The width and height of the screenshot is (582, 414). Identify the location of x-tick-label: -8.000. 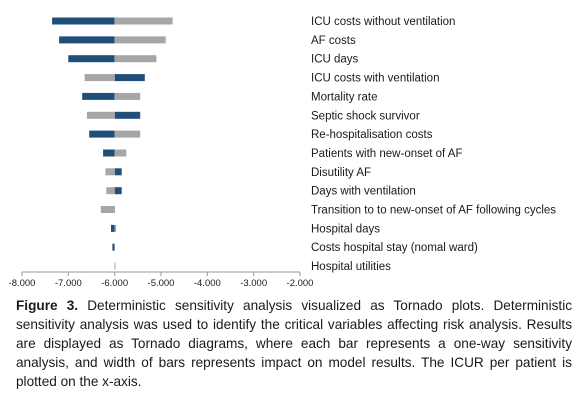
(22, 283).